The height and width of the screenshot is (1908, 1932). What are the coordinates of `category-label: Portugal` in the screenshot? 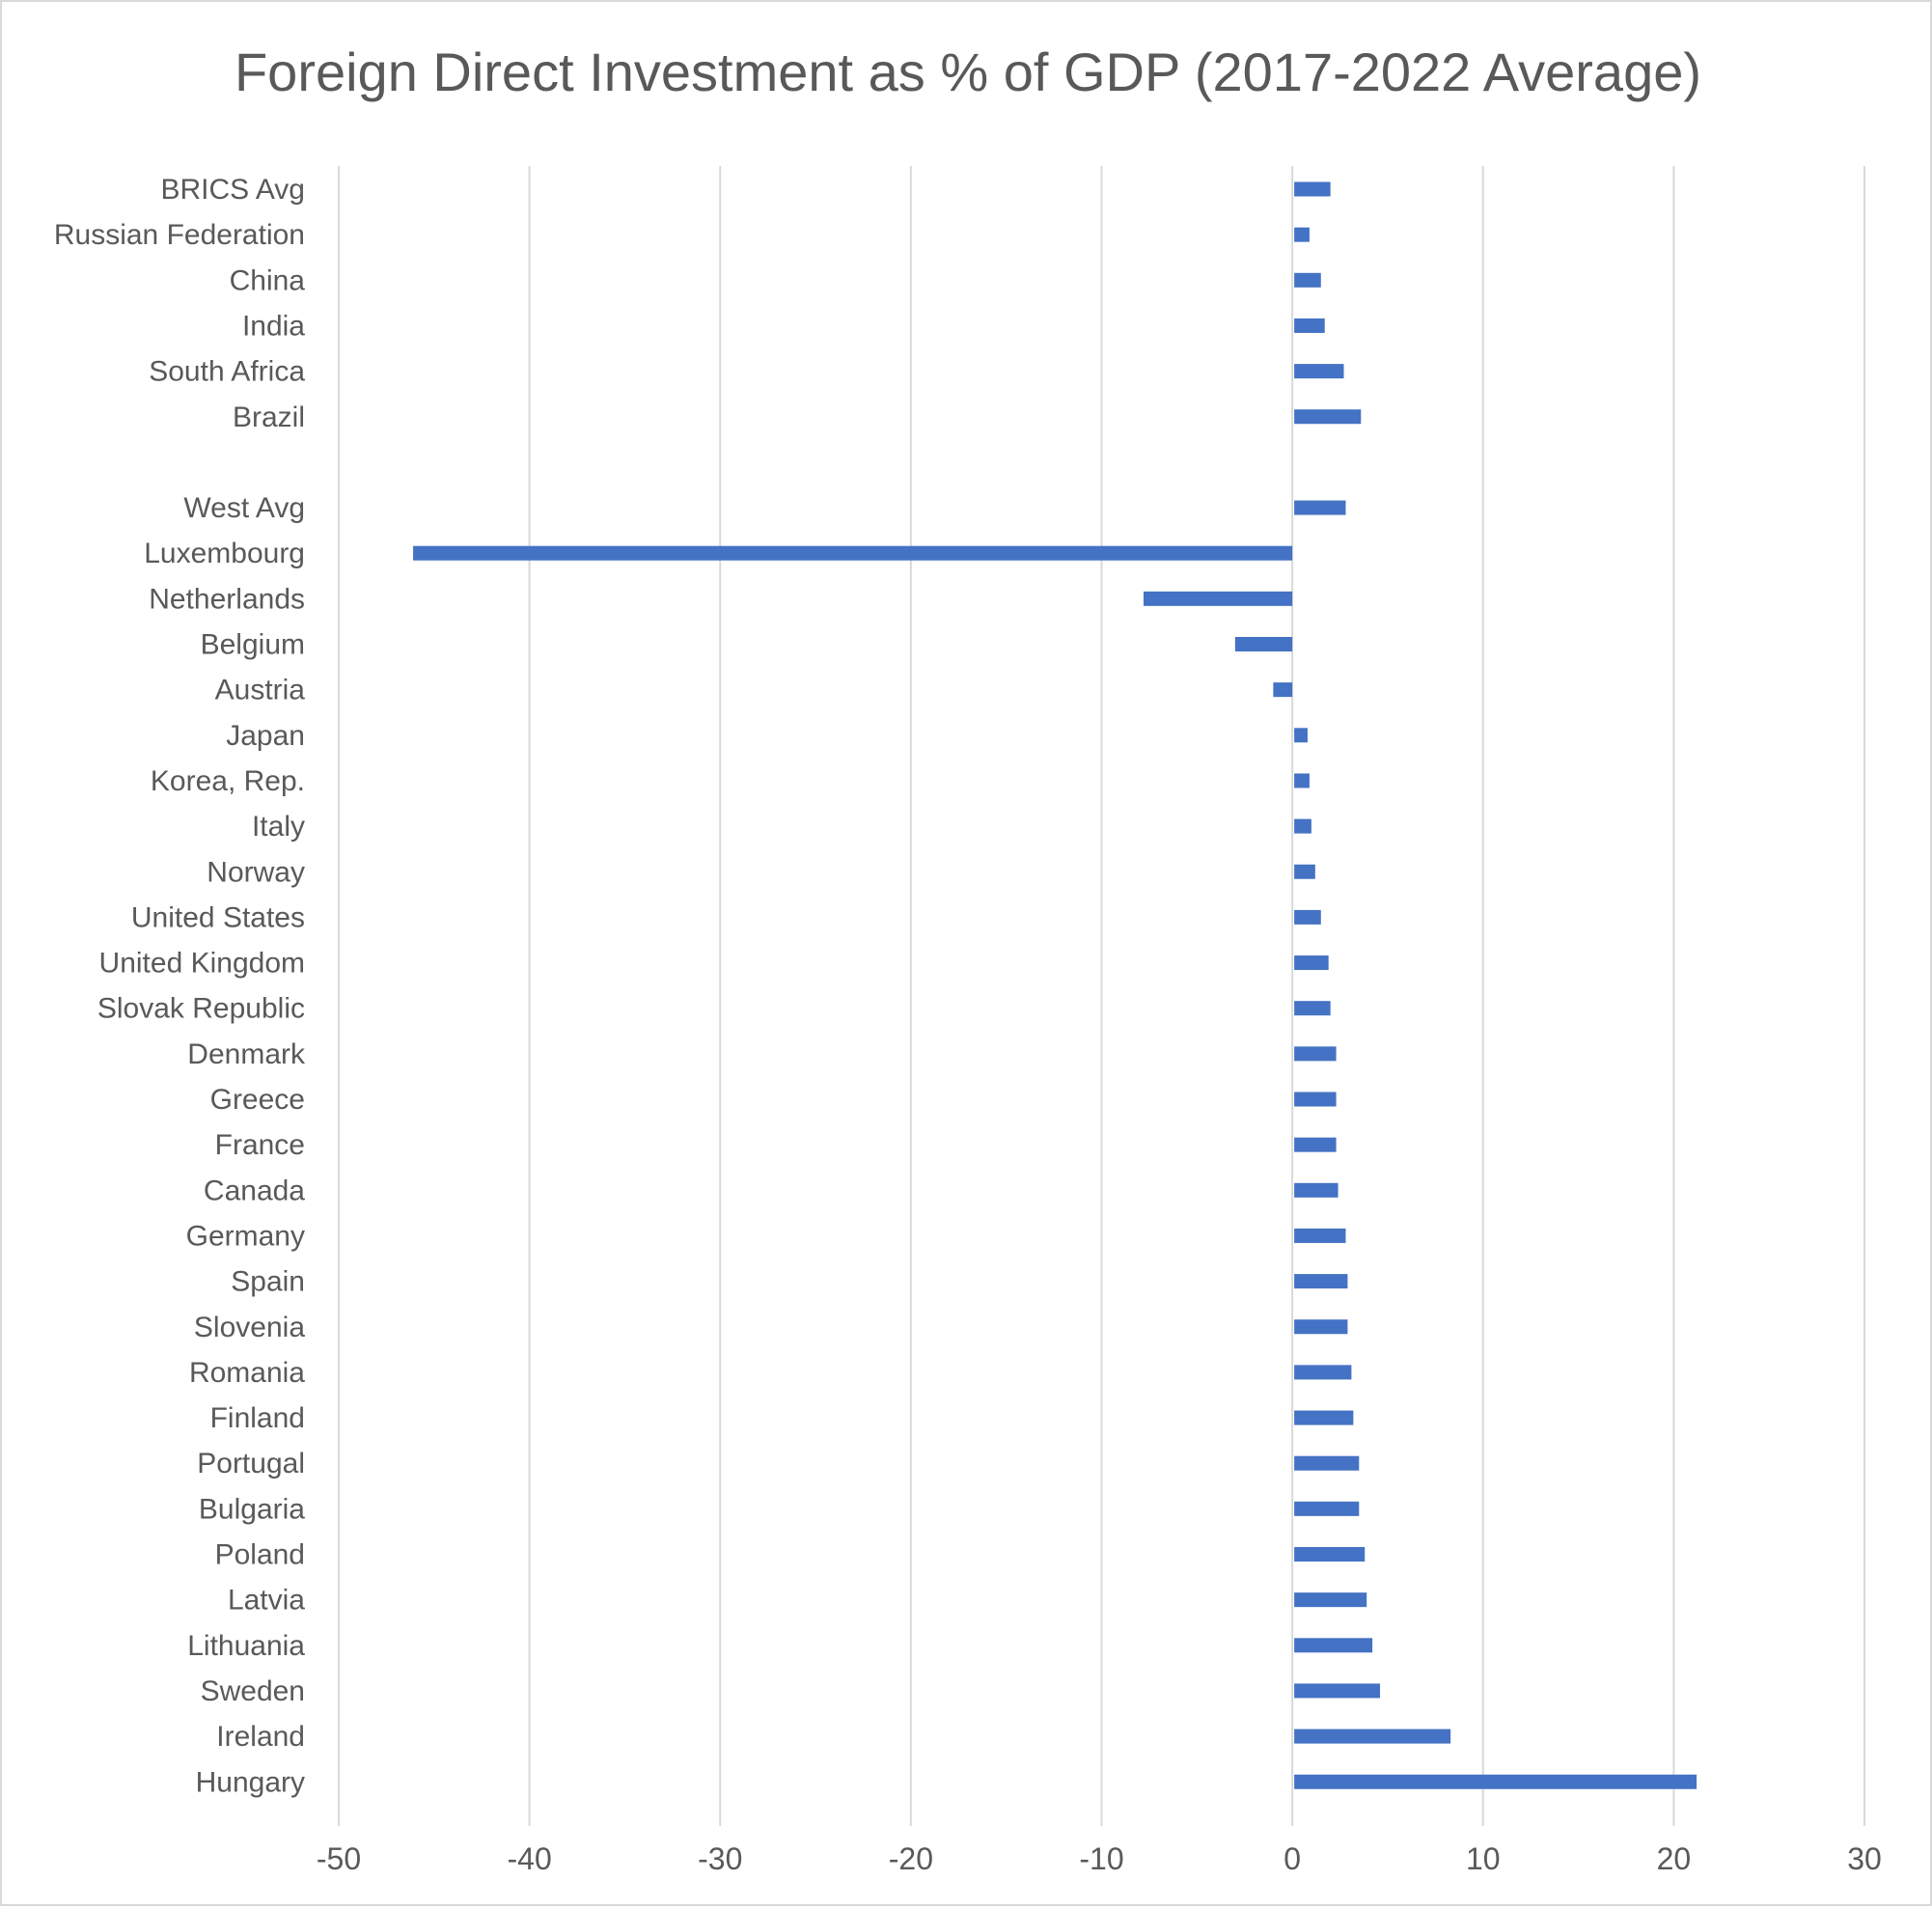 It's located at (251, 1464).